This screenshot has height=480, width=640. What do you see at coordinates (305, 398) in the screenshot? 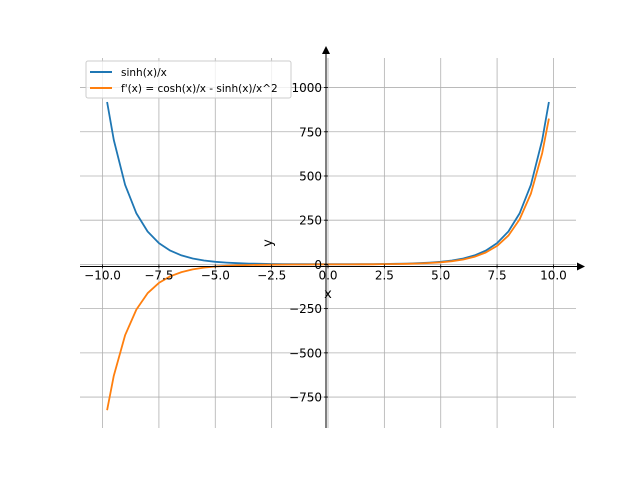
I see `y-tick-label: −750` at bounding box center [305, 398].